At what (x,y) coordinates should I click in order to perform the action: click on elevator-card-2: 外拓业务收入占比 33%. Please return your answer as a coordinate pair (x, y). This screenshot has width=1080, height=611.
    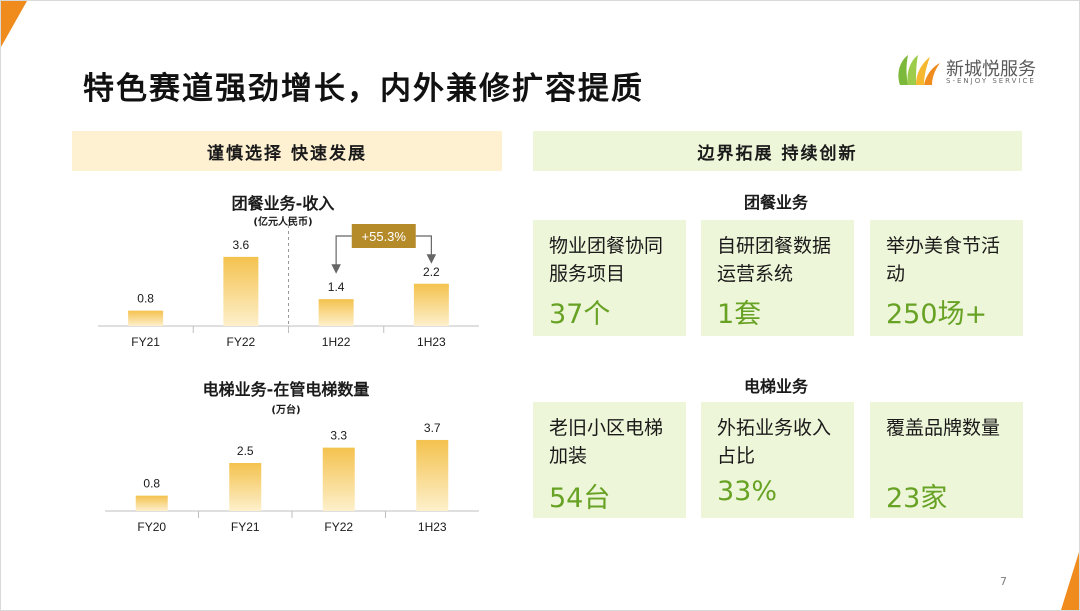
    Looking at the image, I should click on (777, 460).